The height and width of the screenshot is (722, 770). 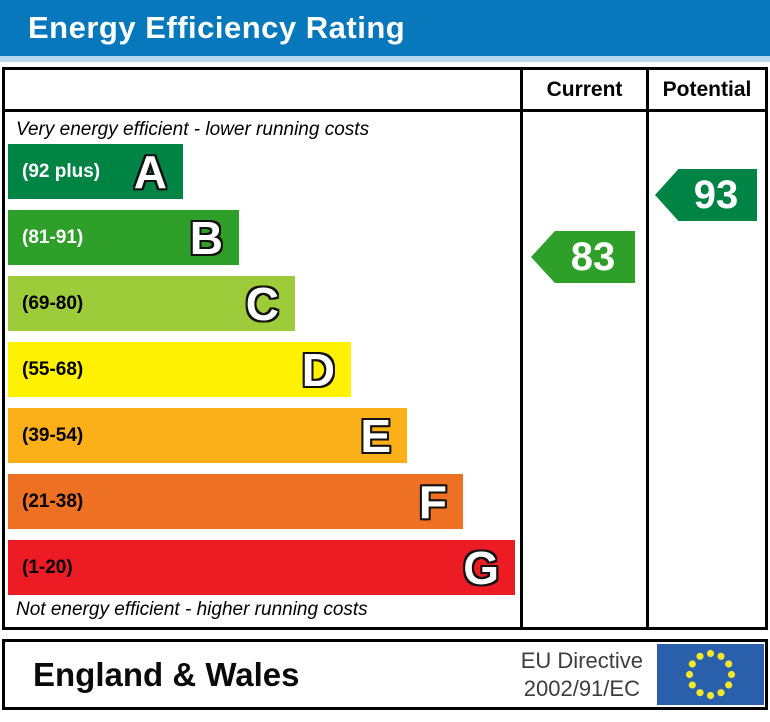 I want to click on band-d: (55-68) D, so click(x=179, y=369).